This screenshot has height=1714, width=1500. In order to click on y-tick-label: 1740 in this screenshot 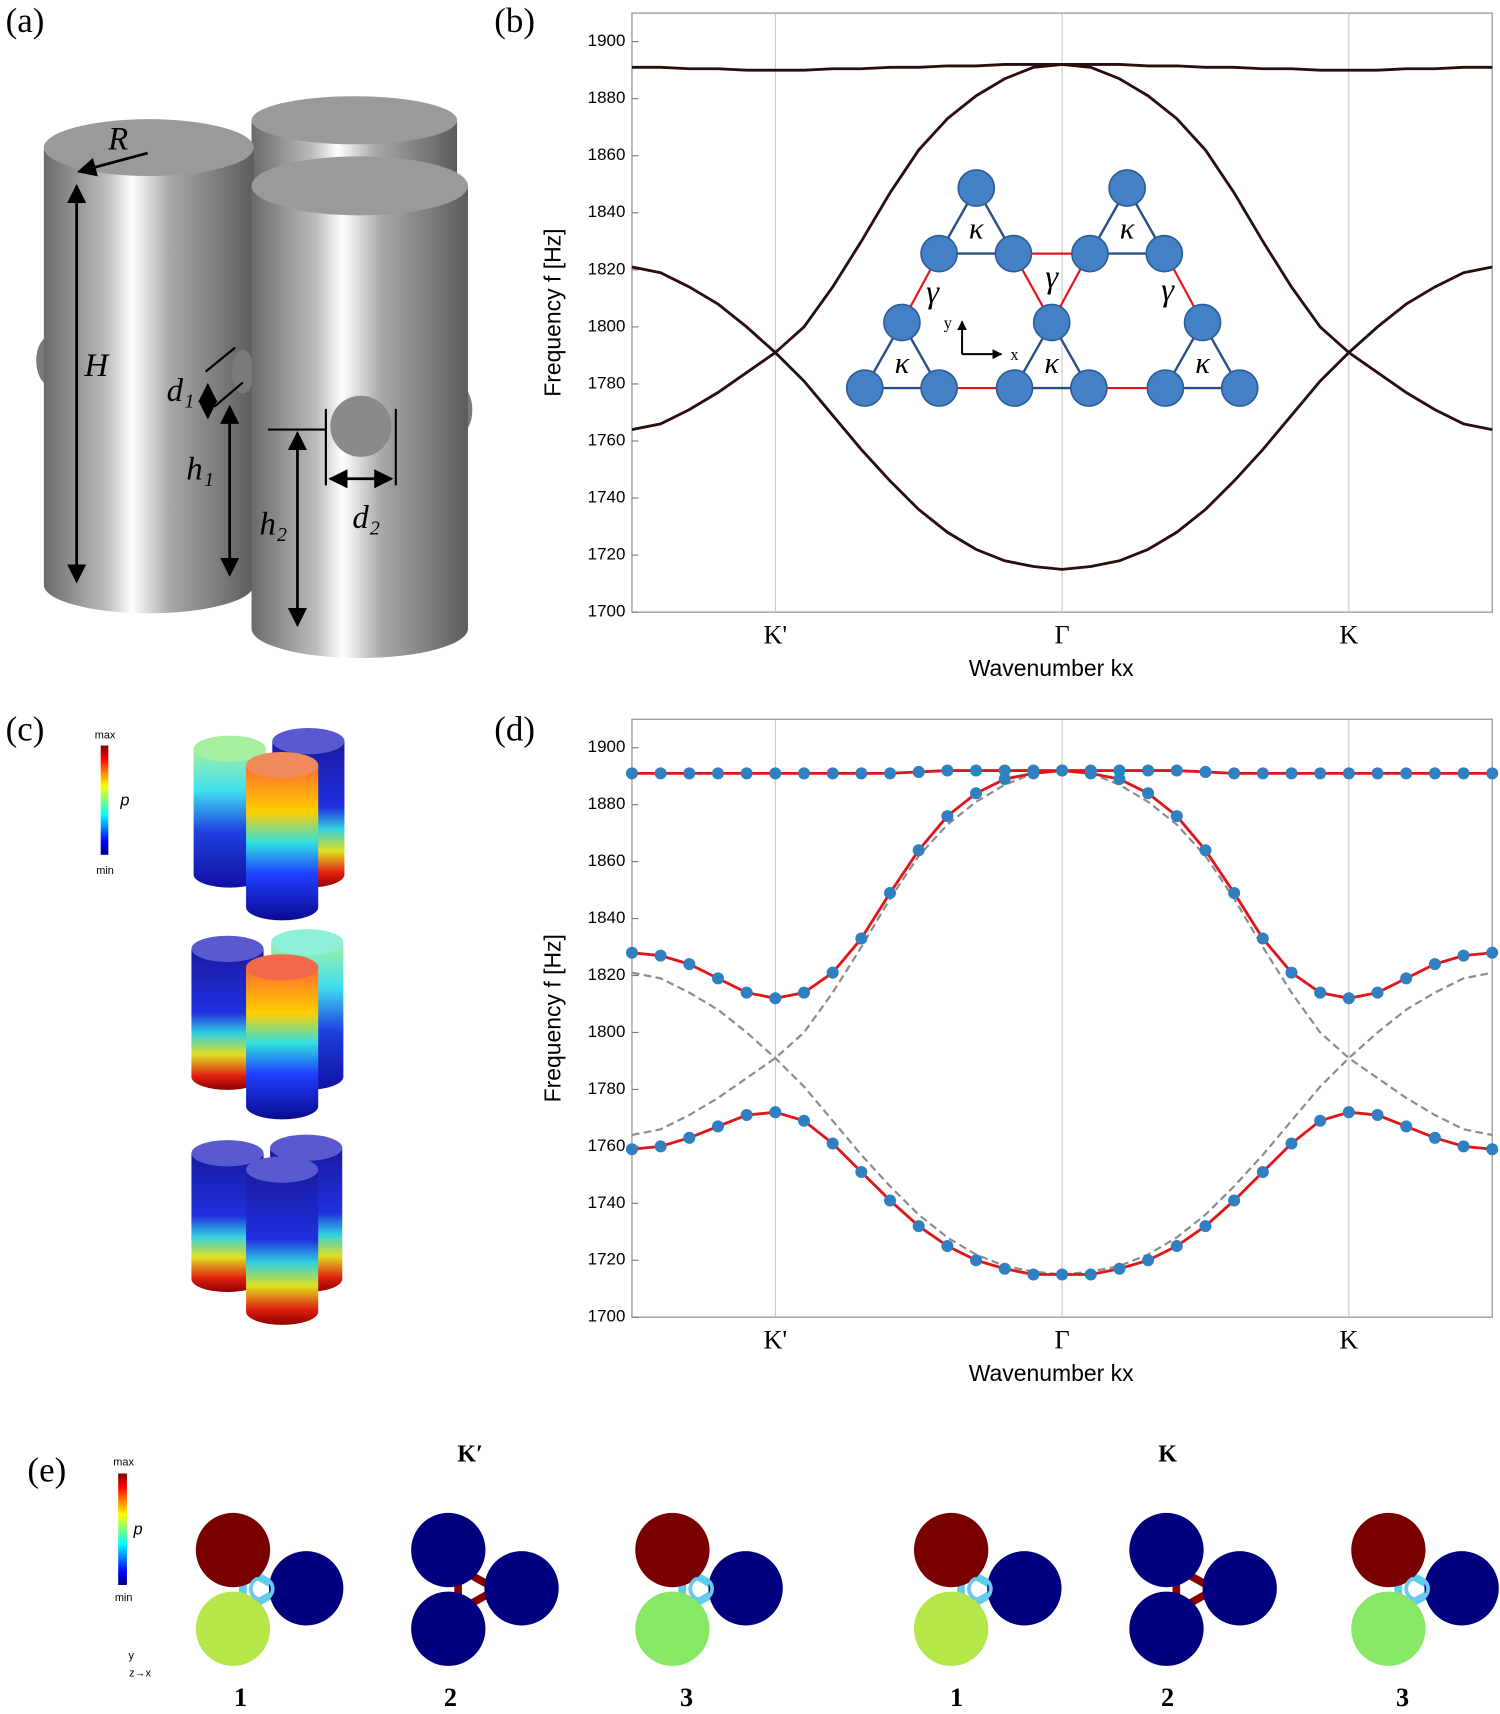, I will do `click(607, 497)`.